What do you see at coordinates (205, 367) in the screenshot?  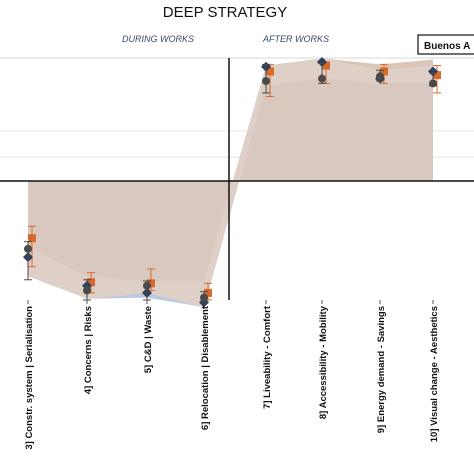 I see `category-label: 6] Relocation | Disablement` at bounding box center [205, 367].